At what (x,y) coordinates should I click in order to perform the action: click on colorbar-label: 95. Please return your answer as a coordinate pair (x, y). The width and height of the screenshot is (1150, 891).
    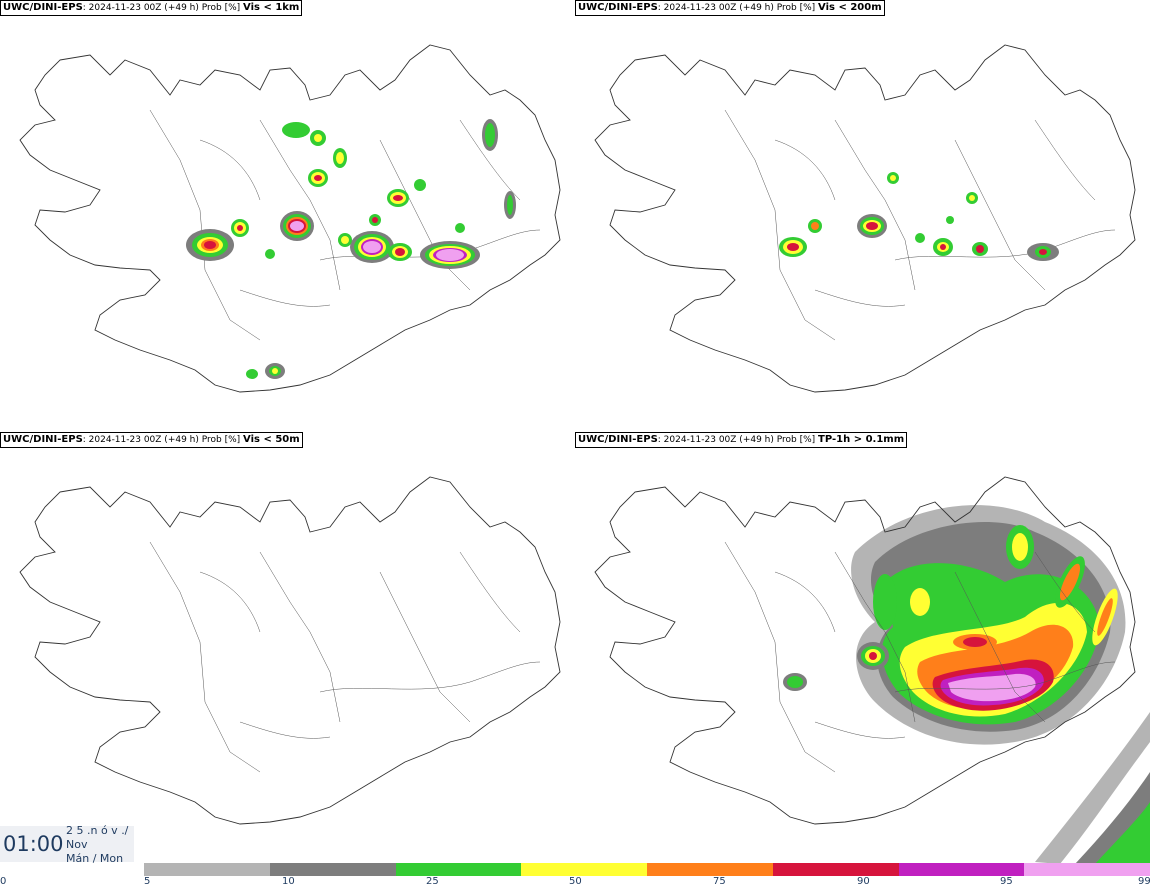
    Looking at the image, I should click on (1006, 881).